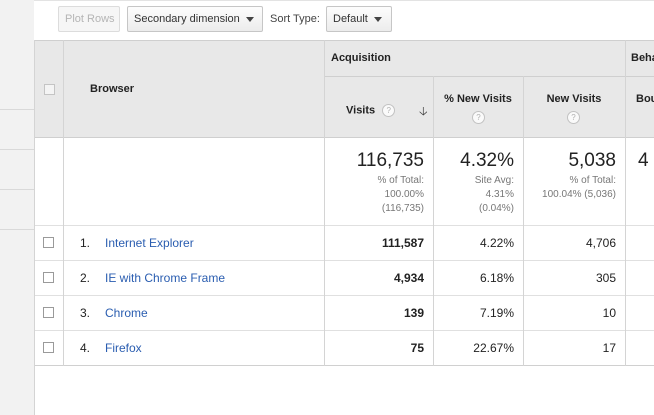 The image size is (654, 415). I want to click on new-visits-pct-value: 4.22%, so click(496, 243).